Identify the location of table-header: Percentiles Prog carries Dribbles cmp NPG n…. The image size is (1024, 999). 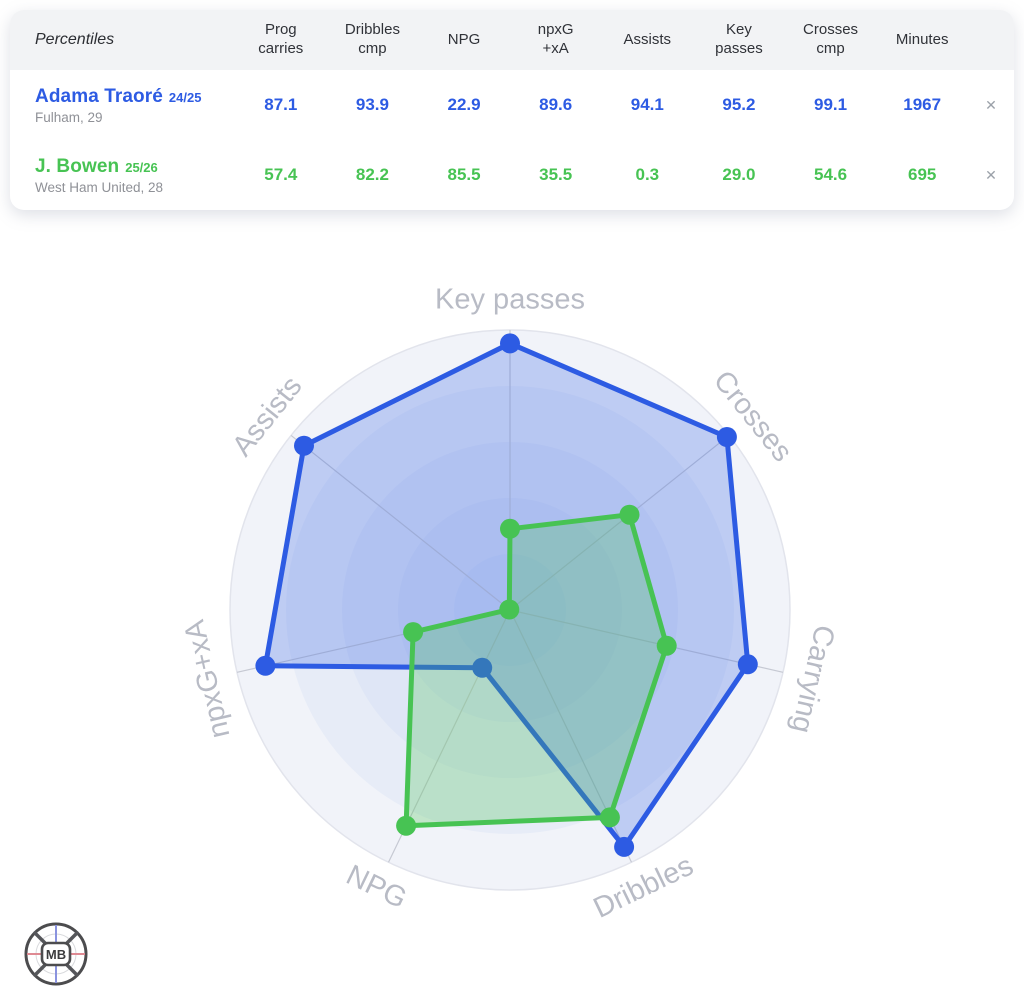
(512, 40).